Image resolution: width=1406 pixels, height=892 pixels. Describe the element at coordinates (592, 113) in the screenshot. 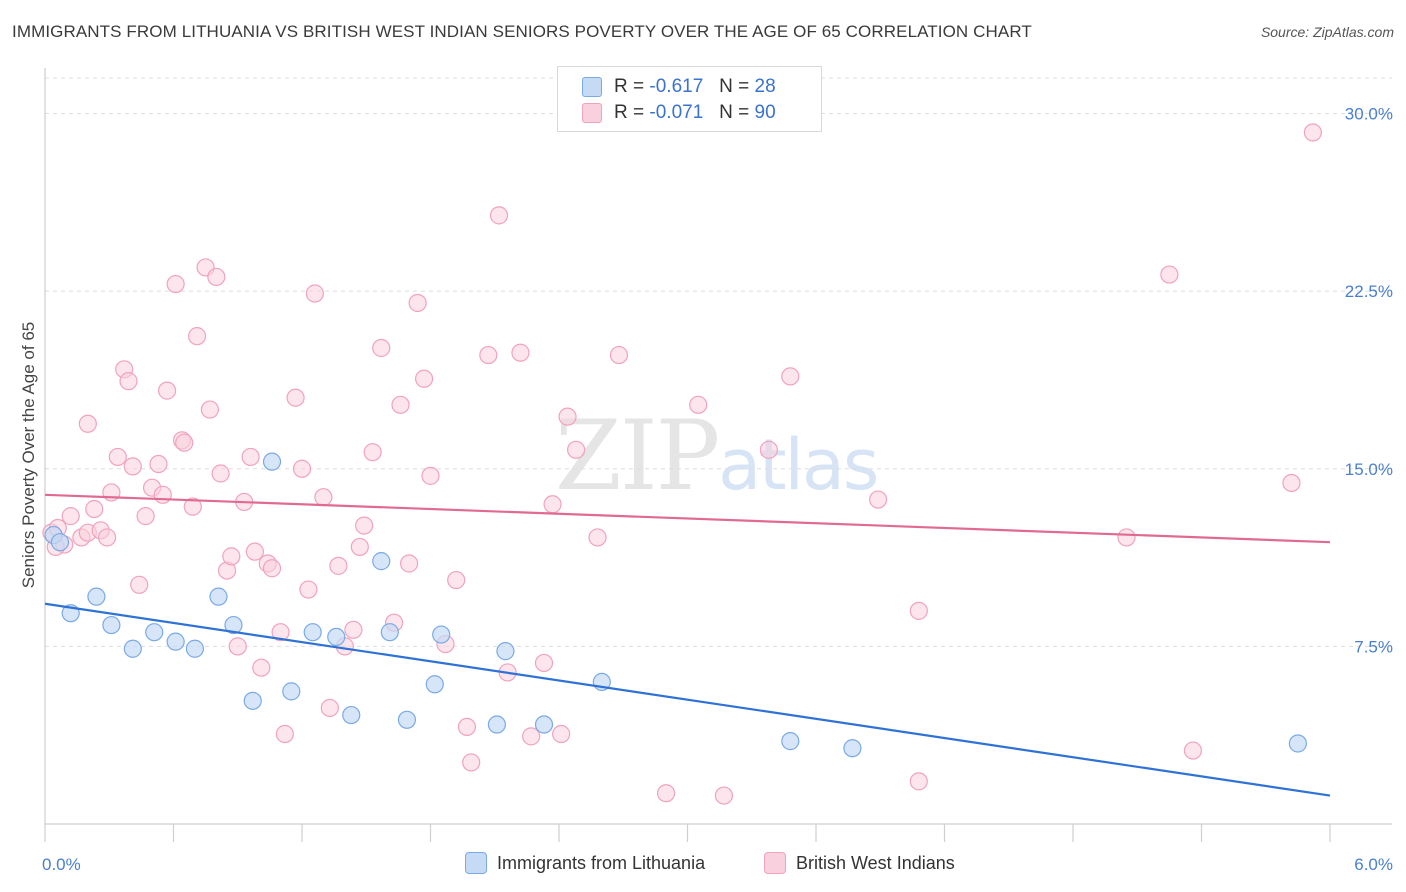

I see `legend-swatch-bwi` at that location.